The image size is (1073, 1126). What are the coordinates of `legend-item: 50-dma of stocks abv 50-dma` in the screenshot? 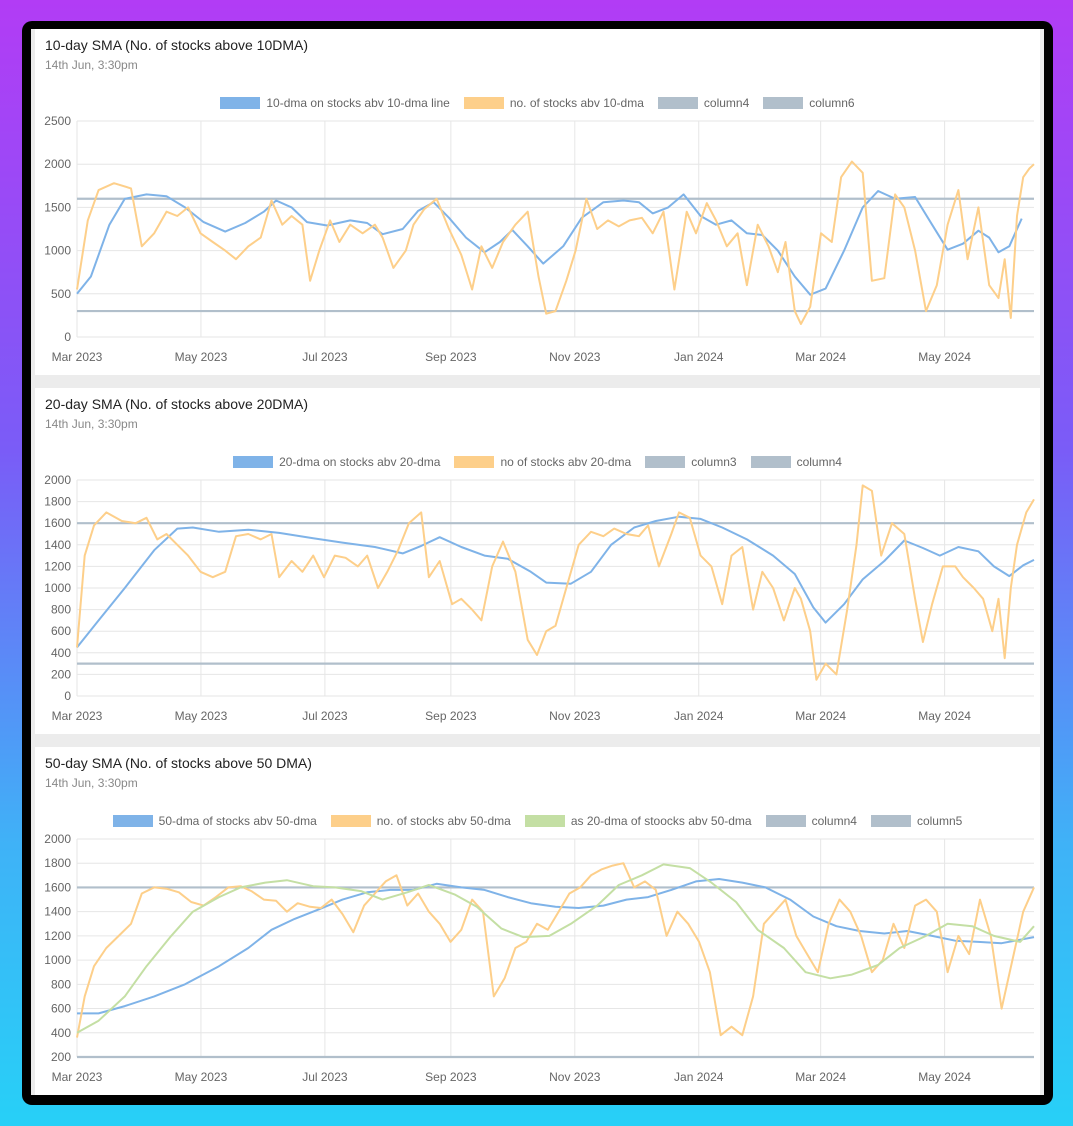 It's located at (214, 821).